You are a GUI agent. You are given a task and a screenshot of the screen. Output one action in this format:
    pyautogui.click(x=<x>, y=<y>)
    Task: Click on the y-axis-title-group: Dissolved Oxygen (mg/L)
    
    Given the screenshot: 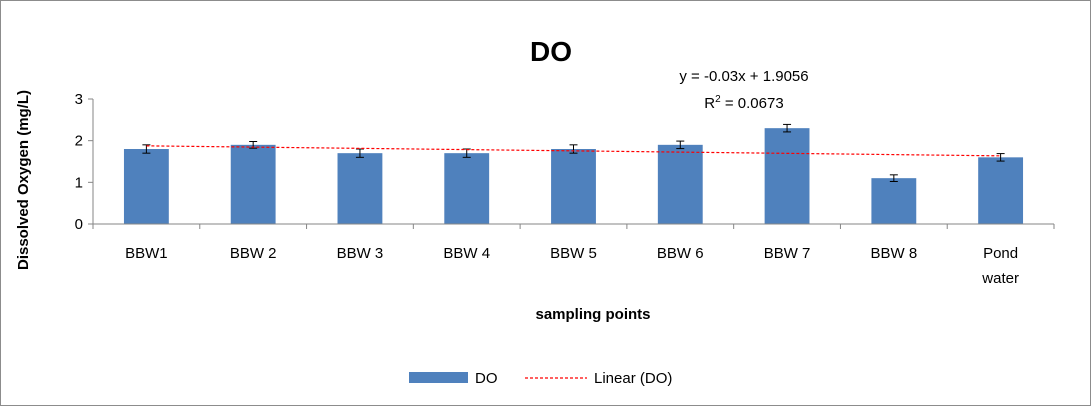 What is the action you would take?
    pyautogui.click(x=23, y=180)
    